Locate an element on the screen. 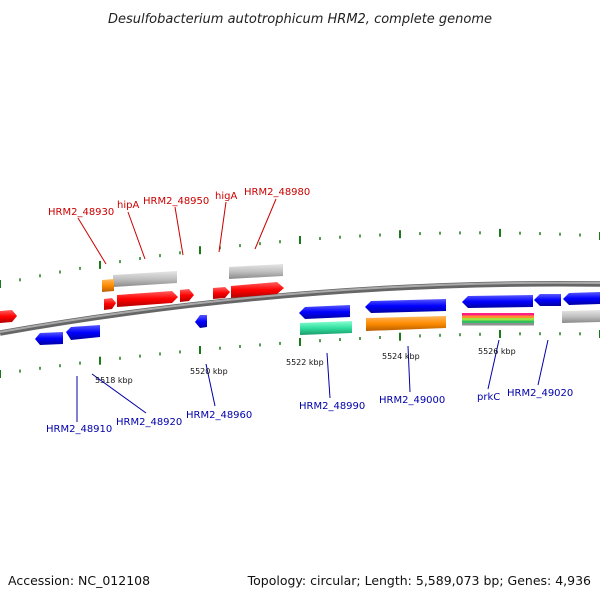  scale-label-5524: 5524 kbp is located at coordinates (401, 356).